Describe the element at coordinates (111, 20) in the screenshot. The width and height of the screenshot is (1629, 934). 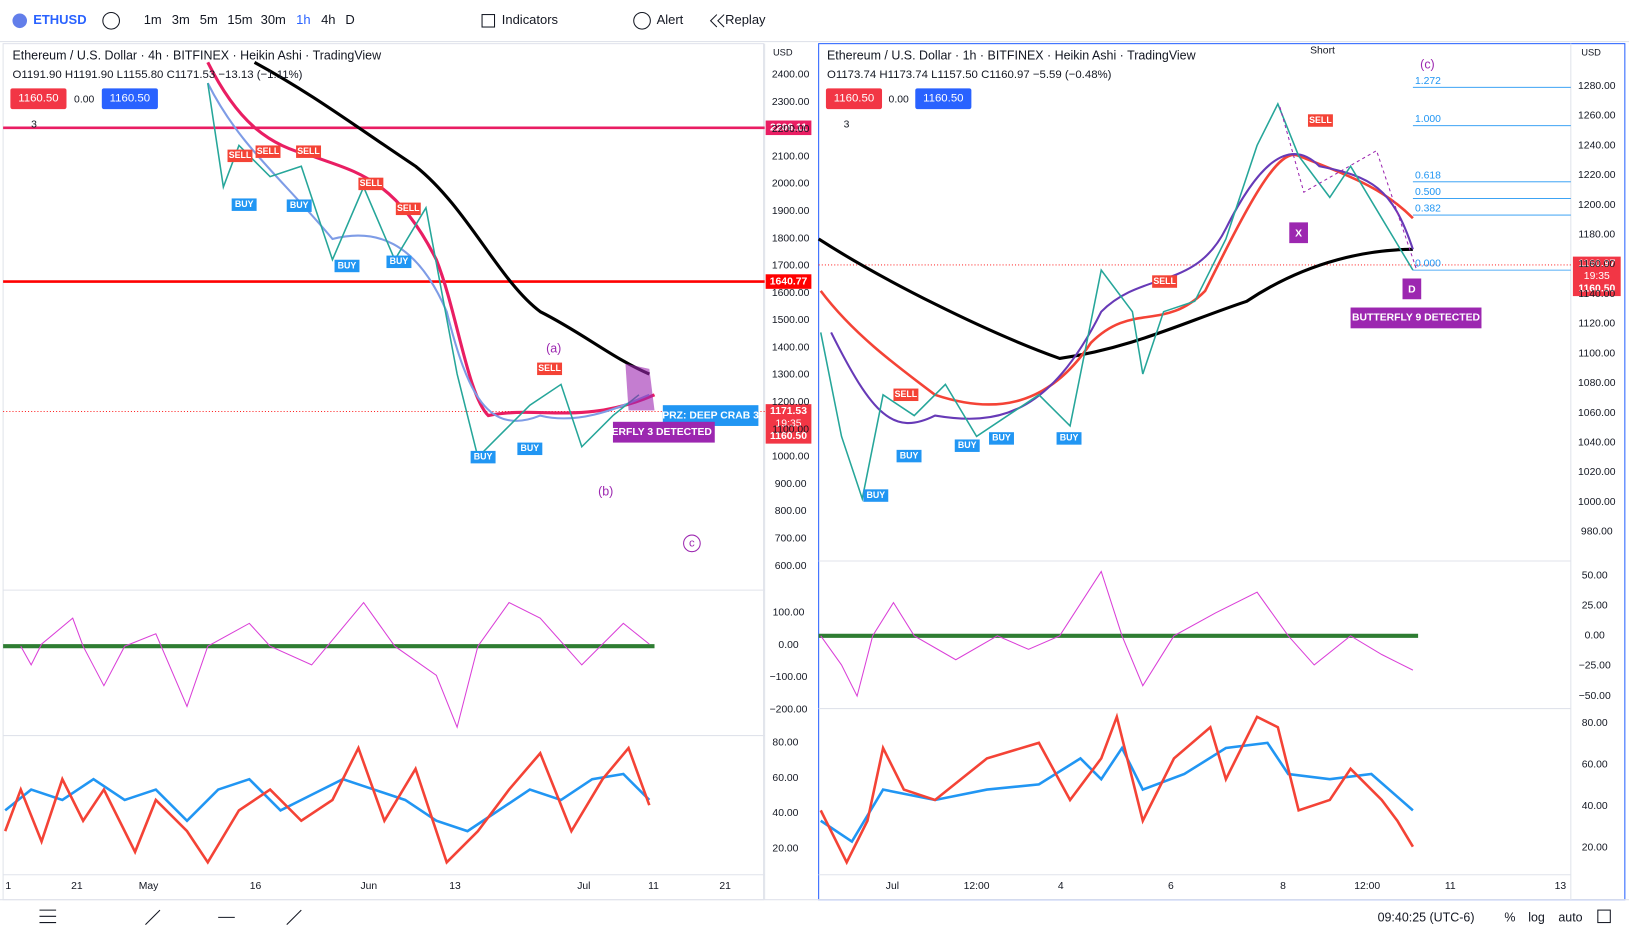
I see `add-symbol` at that location.